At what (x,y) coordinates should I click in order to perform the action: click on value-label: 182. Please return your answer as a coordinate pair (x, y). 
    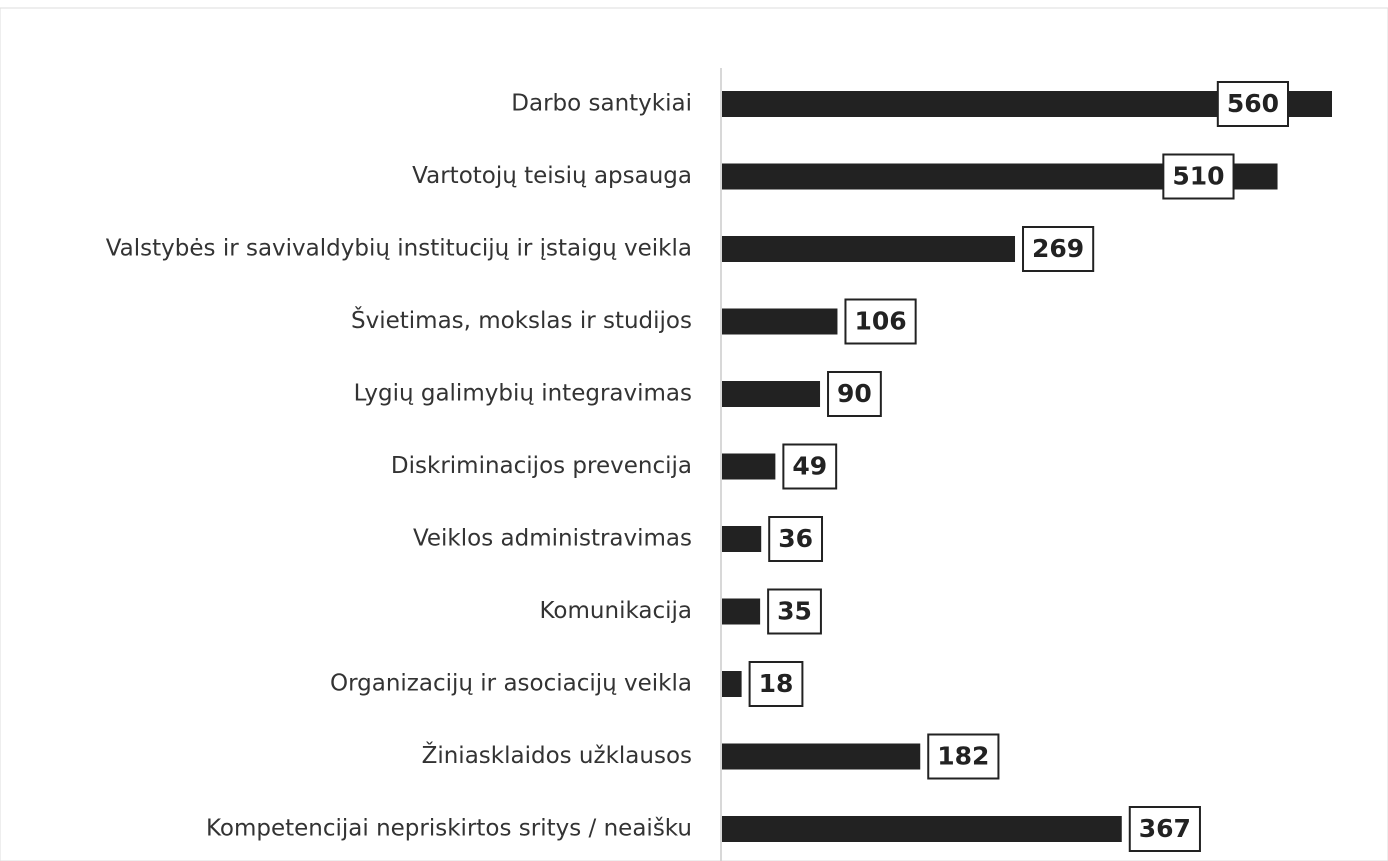
    Looking at the image, I should click on (963, 756).